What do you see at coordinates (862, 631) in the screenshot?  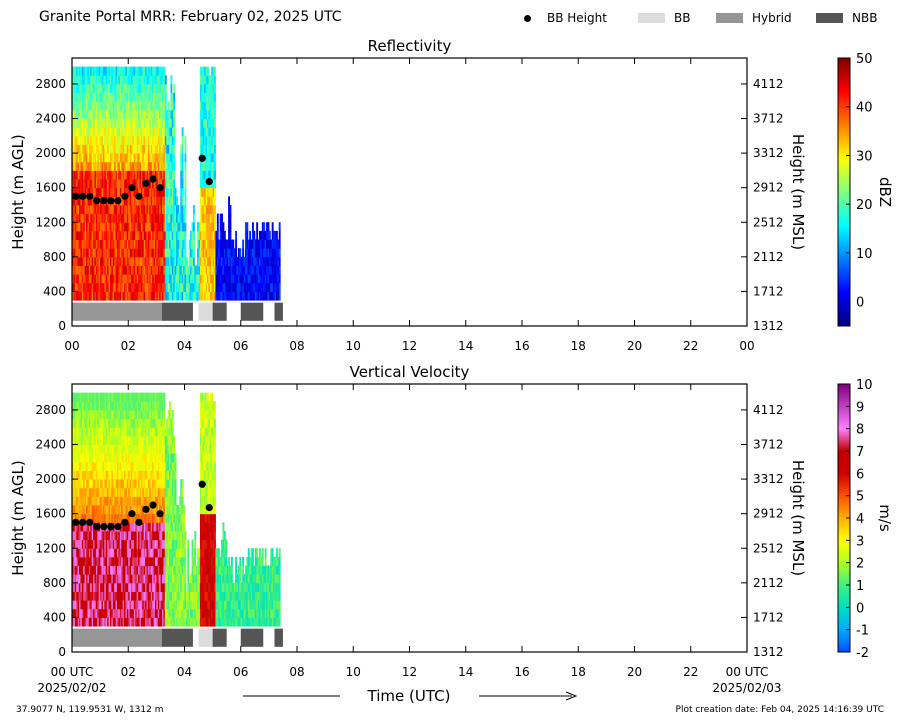 I see `colorbar-tick-label: -1` at bounding box center [862, 631].